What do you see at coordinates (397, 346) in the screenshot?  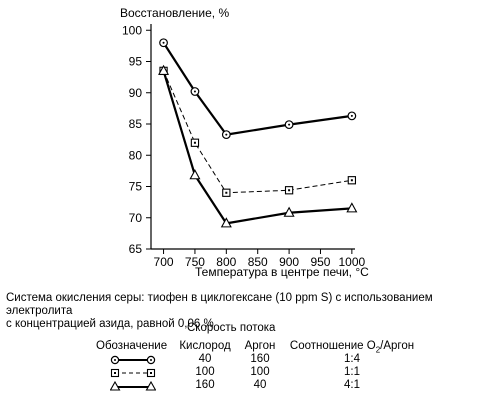 I see `ratio-header-suffix: /Аргон` at bounding box center [397, 346].